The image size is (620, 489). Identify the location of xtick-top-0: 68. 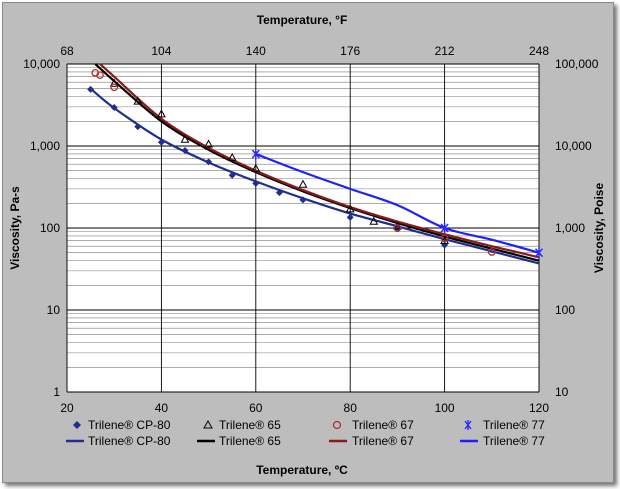
(67, 51).